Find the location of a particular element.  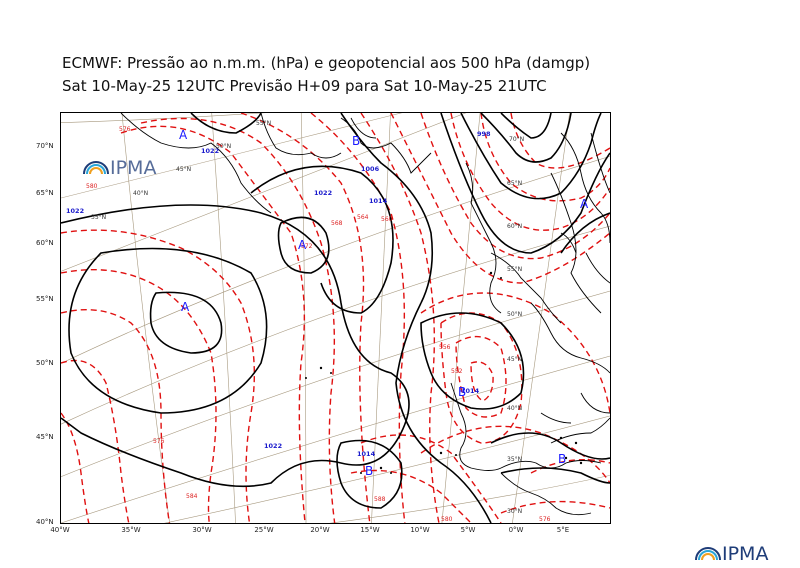

lon-label: 5°E is located at coordinates (563, 530).